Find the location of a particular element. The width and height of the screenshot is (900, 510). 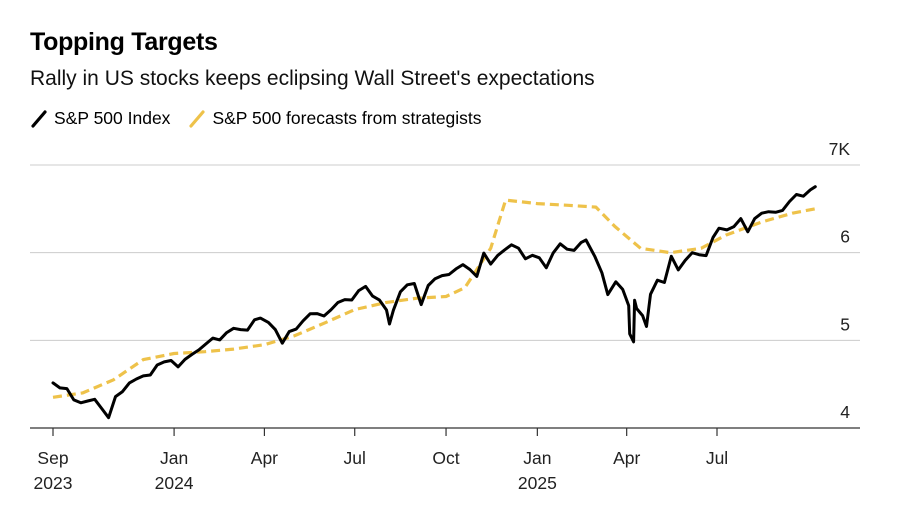

legend-label-forecast: S&P 500 forecasts from strategists is located at coordinates (347, 118).